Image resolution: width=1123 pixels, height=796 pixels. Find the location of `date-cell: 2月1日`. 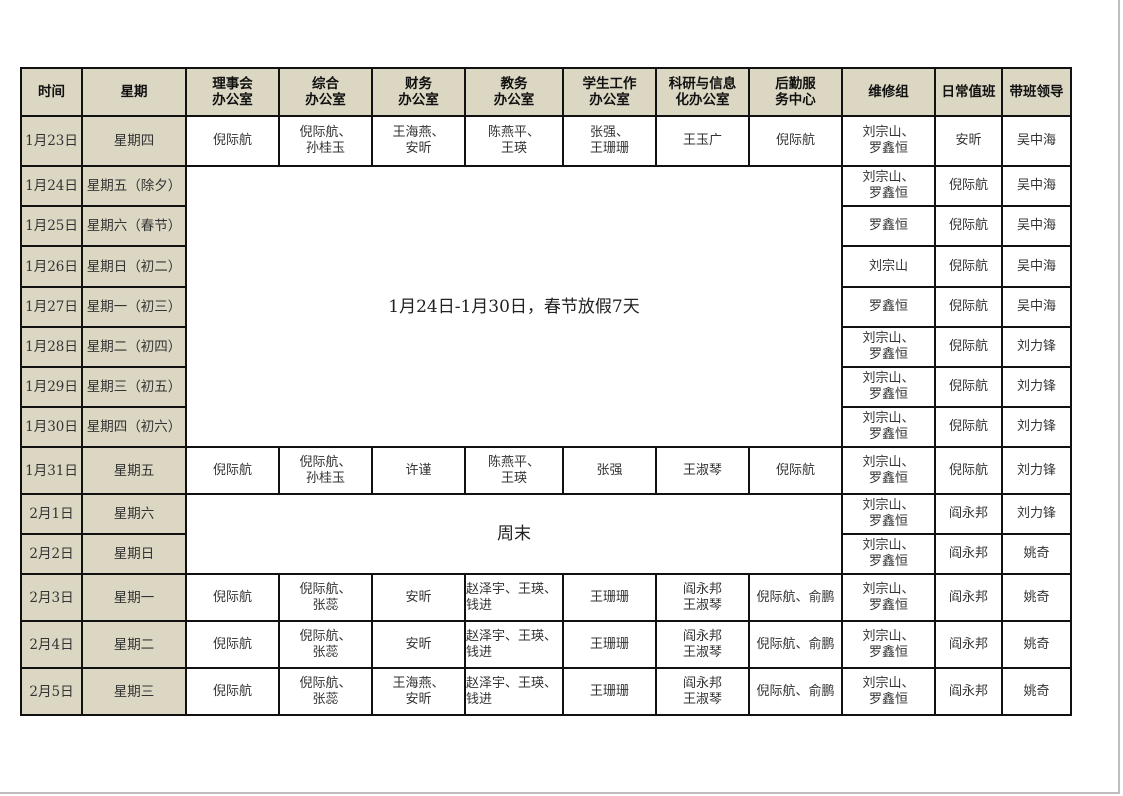

date-cell: 2月1日 is located at coordinates (51, 514).